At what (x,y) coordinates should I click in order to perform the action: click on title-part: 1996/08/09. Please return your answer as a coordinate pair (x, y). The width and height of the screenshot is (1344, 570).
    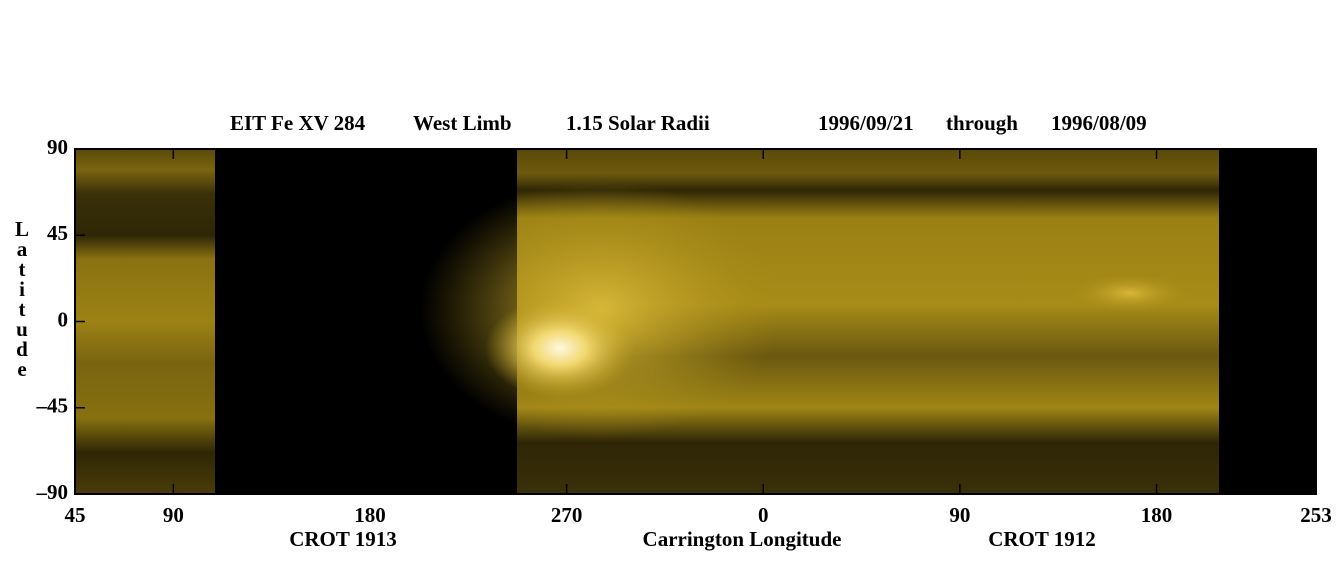
    Looking at the image, I should click on (1099, 123).